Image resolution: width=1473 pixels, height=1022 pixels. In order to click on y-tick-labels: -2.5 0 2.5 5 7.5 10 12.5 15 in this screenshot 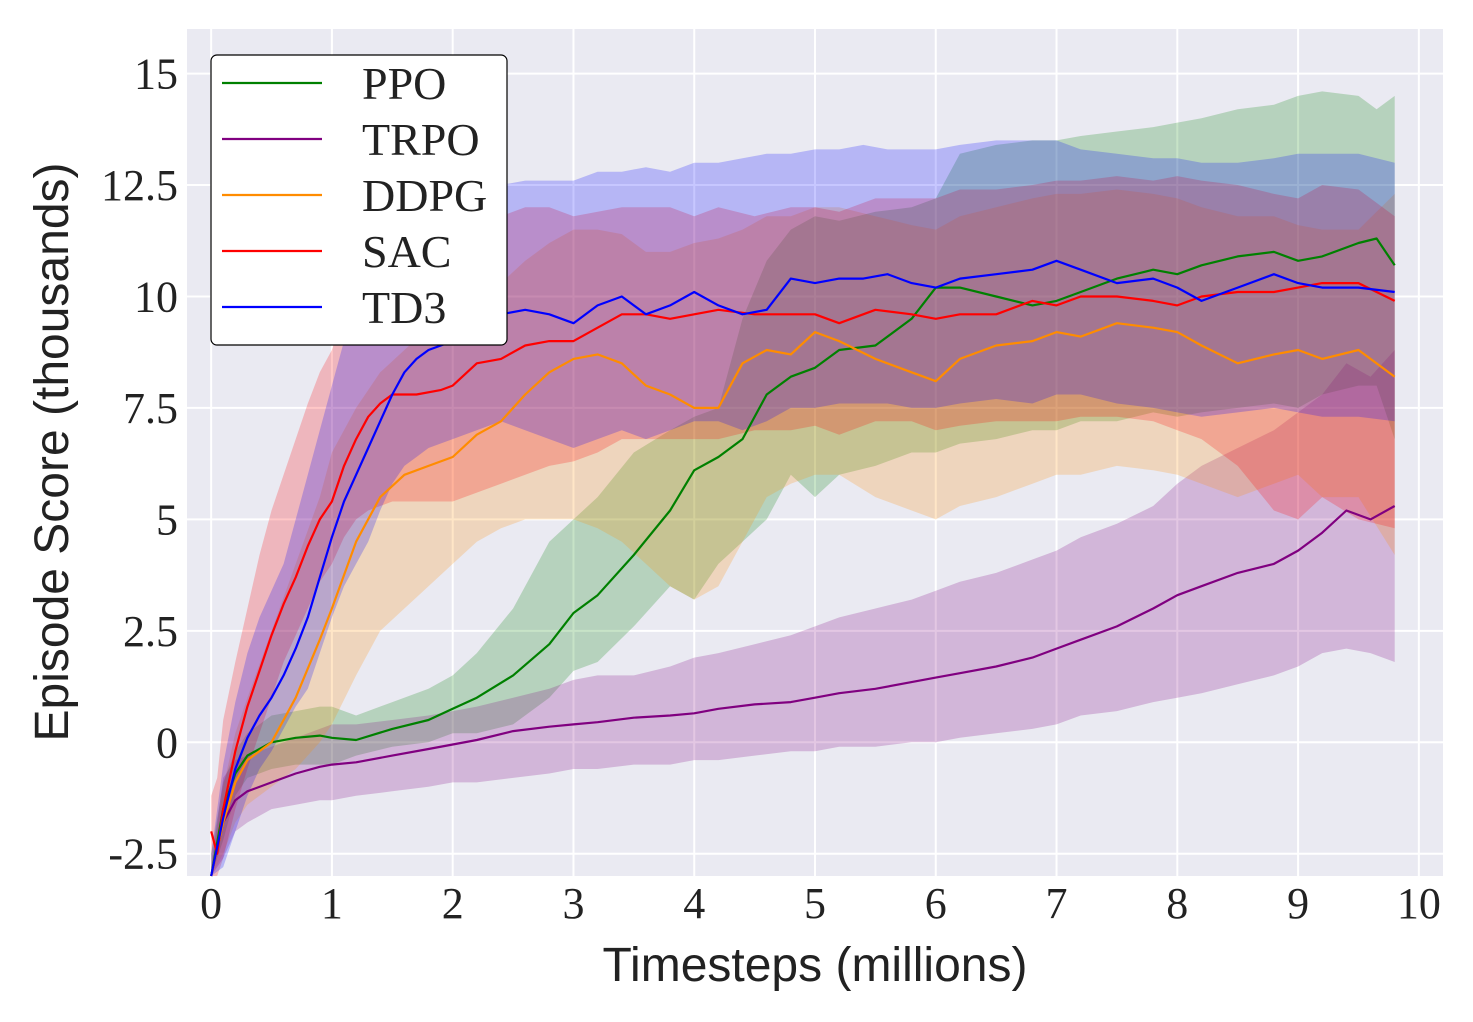, I will do `click(139, 464)`.